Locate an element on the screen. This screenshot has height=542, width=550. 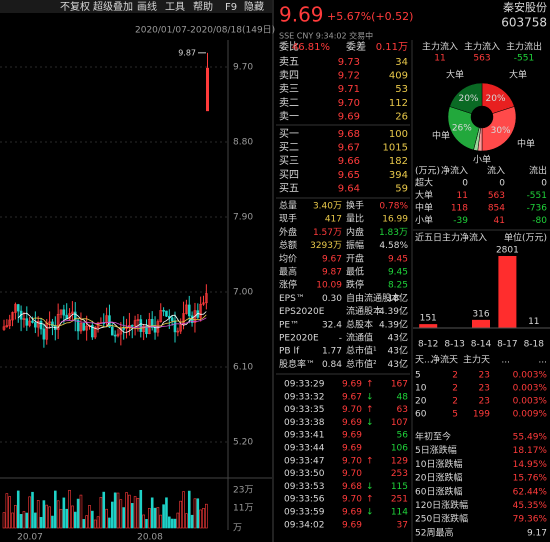
change-value: 79.36% is located at coordinates (530, 520).